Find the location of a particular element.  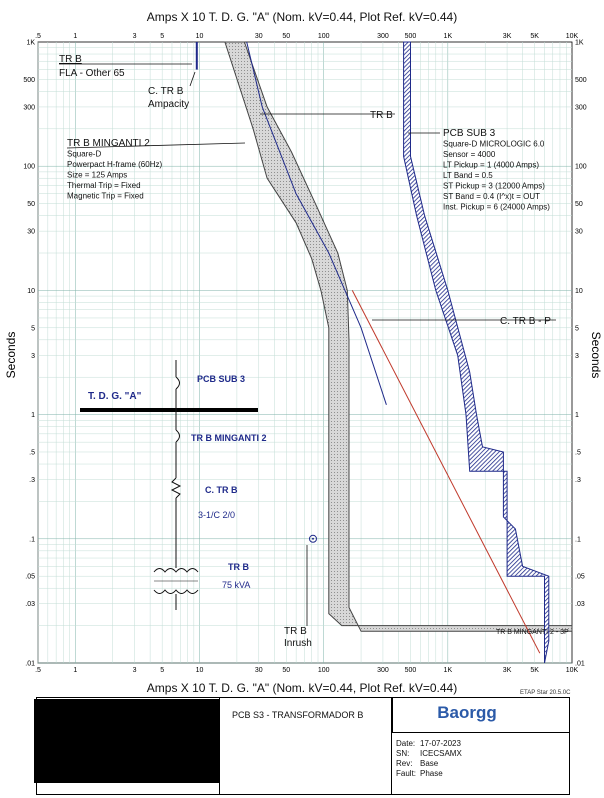

y-tick-label-left: .1 is located at coordinates (32, 539).